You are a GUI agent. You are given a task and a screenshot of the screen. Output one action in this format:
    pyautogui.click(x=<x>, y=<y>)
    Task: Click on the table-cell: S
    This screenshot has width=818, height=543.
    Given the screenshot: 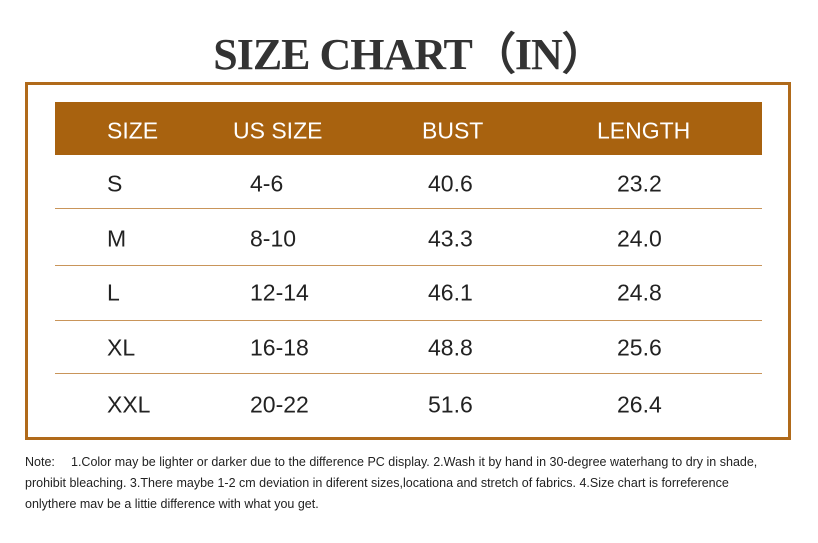 What is the action you would take?
    pyautogui.click(x=115, y=183)
    